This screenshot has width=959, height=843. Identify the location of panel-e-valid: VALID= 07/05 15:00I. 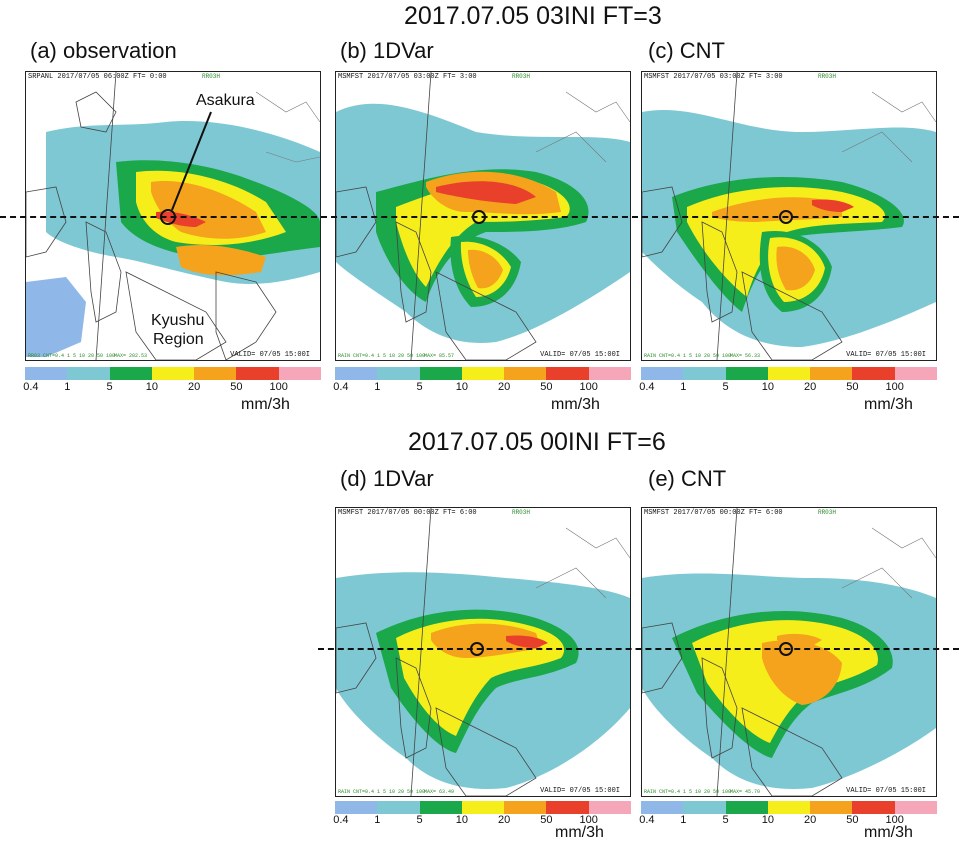
(886, 791).